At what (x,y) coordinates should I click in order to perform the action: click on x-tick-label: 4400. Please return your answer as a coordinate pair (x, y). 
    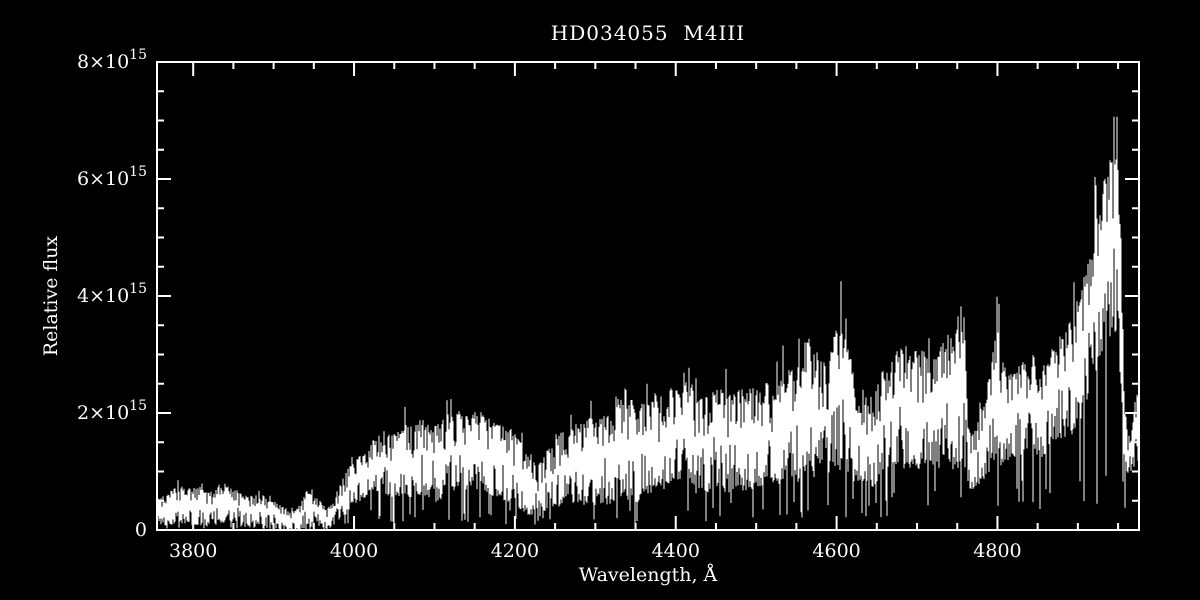
    Looking at the image, I should click on (676, 551).